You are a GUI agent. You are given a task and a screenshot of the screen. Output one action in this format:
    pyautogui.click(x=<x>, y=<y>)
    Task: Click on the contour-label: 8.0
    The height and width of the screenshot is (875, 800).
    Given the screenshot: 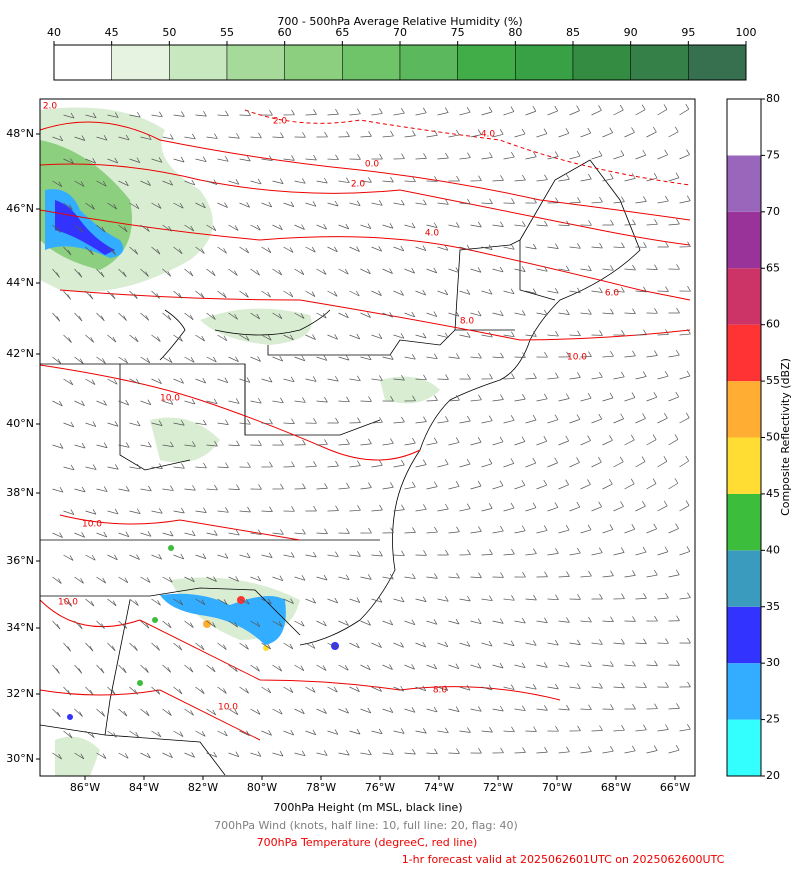 What is the action you would take?
    pyautogui.click(x=467, y=322)
    